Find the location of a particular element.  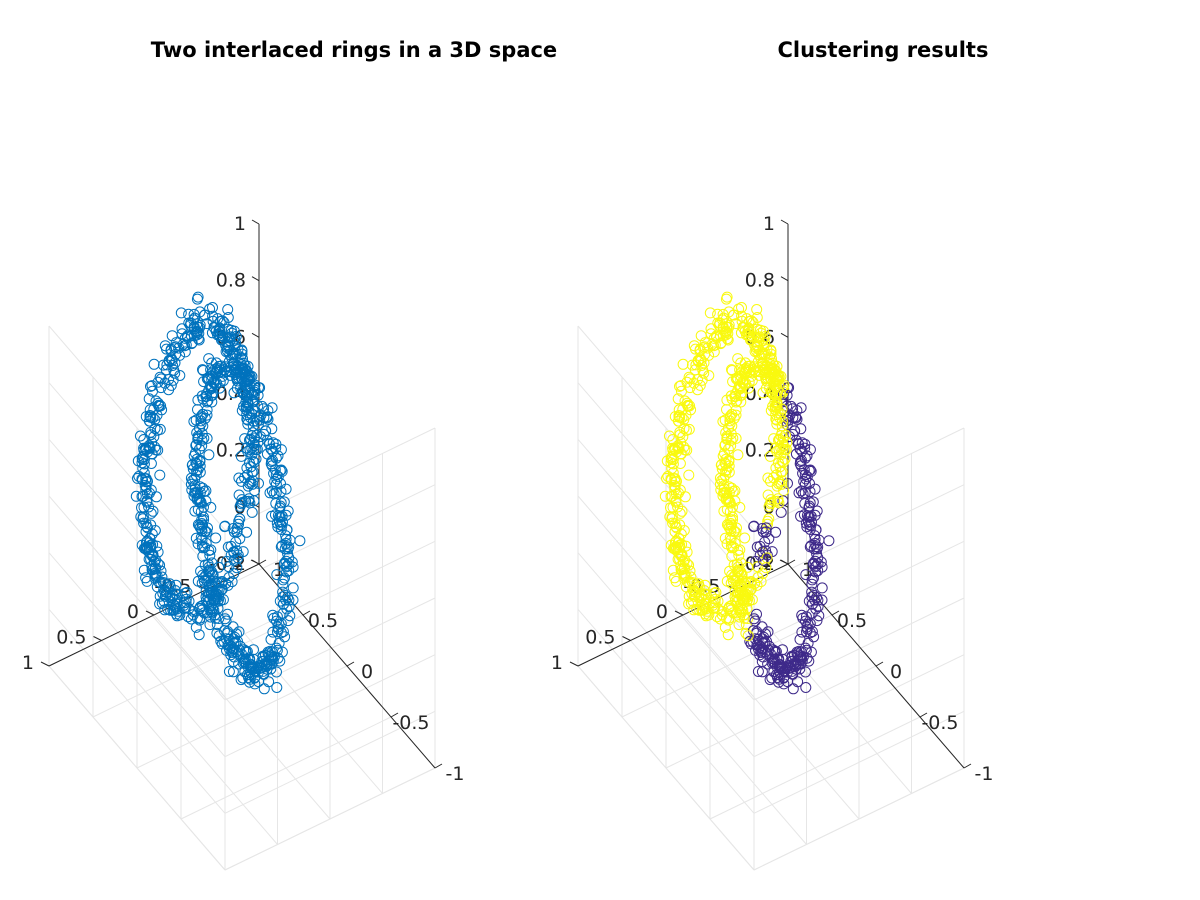

y-tick-label: 0.5 is located at coordinates (600, 638).